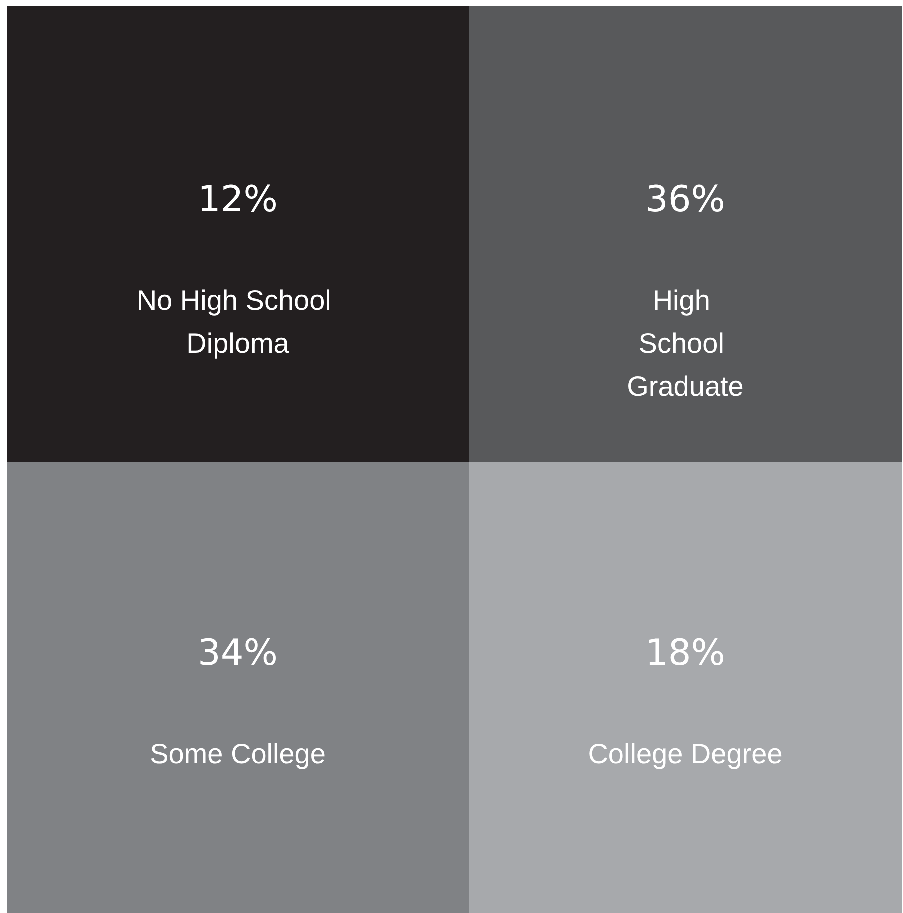 Image resolution: width=903 pixels, height=913 pixels. What do you see at coordinates (685, 200) in the screenshot?
I see `data-label: 36%` at bounding box center [685, 200].